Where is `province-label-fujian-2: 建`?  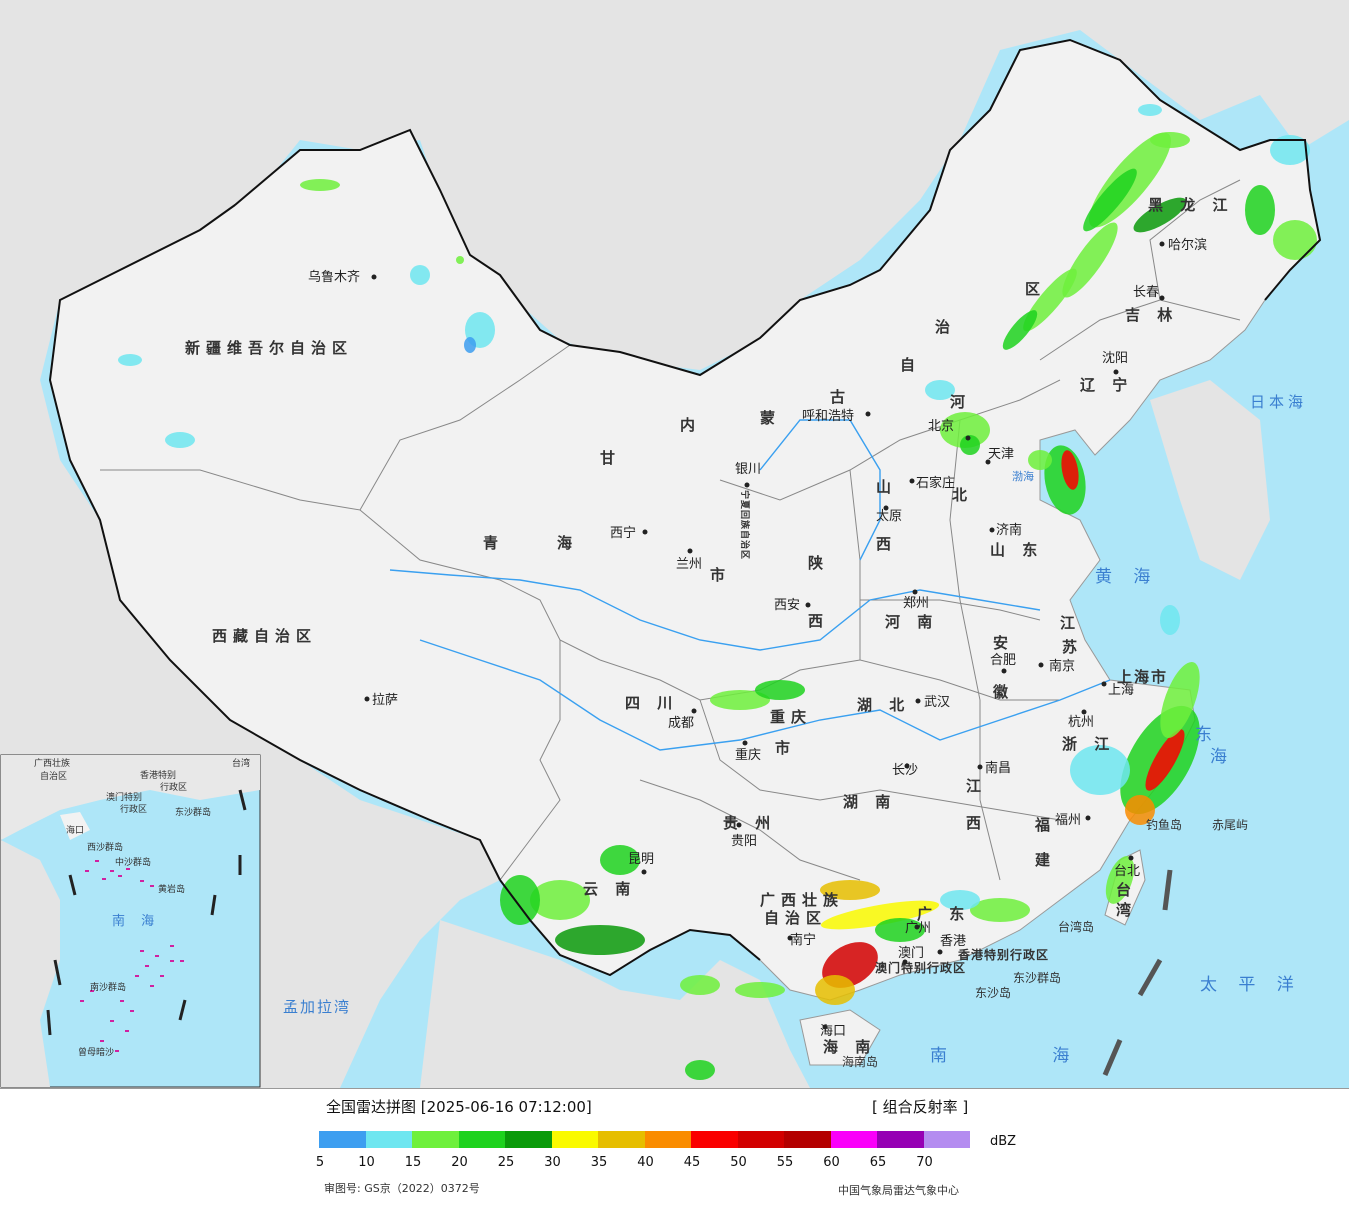
province-label-fujian-2: 建 is located at coordinates (1045, 860).